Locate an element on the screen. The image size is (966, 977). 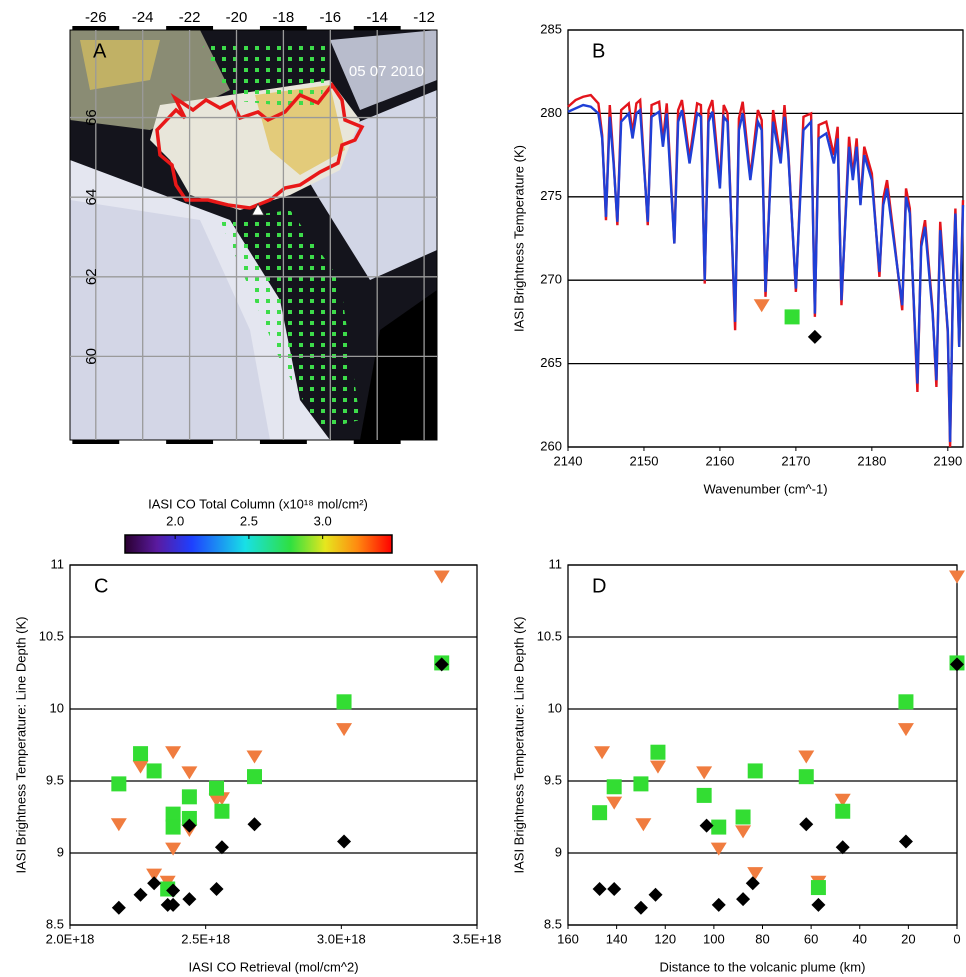
x-axis-title: Distance to the volcanic plume (km) is located at coordinates (763, 966).